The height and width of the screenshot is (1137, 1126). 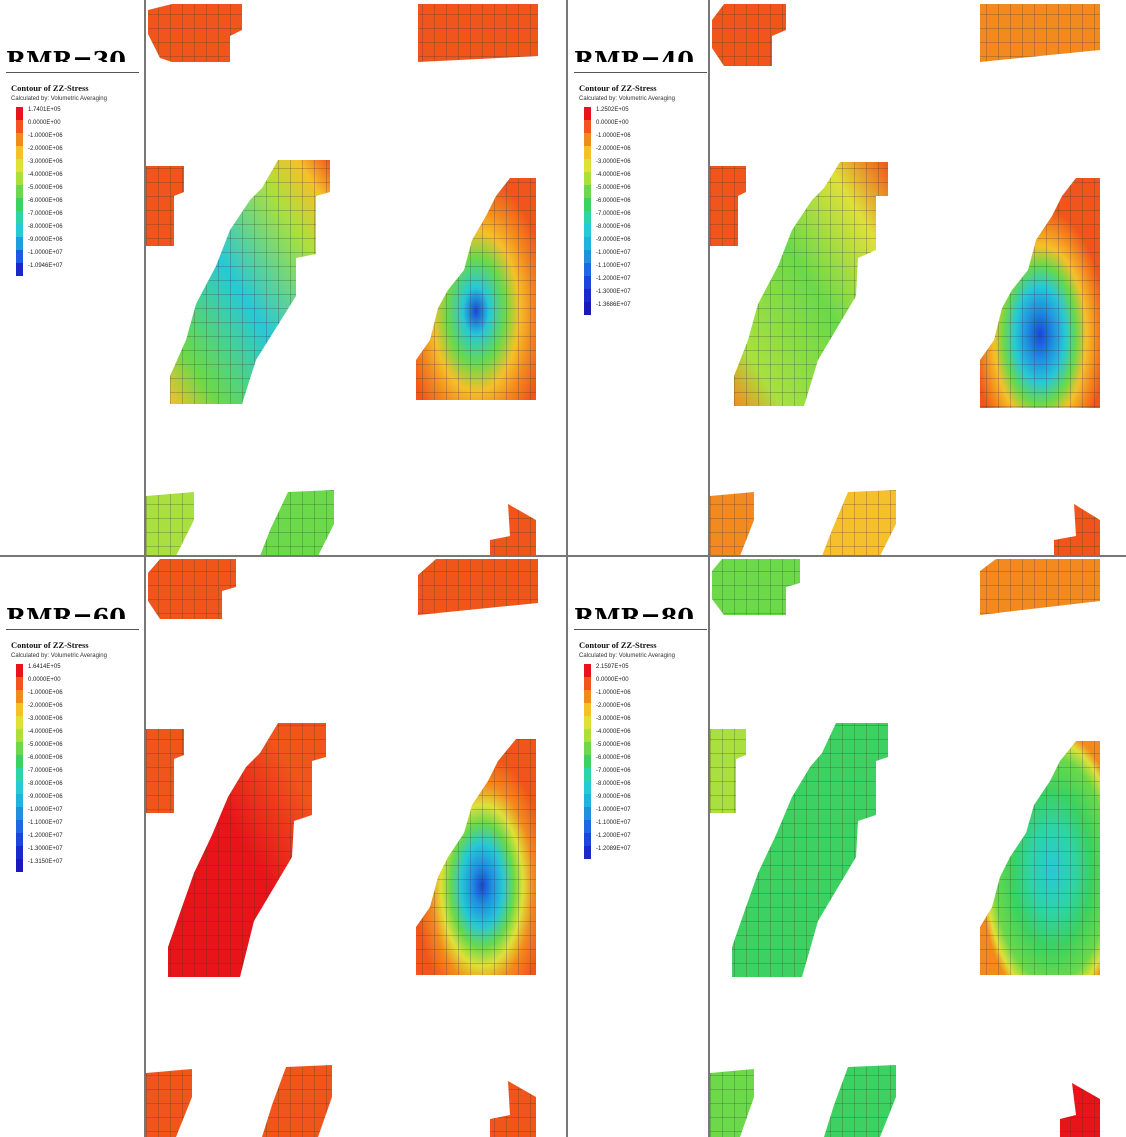 What do you see at coordinates (66, 54) in the screenshot?
I see `panel-title: RMR=30` at bounding box center [66, 54].